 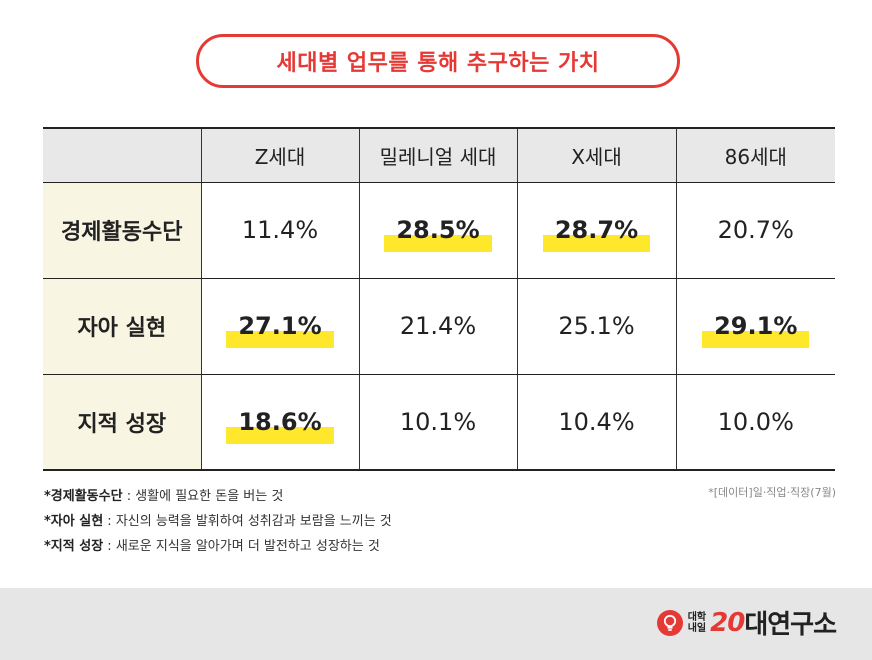 I want to click on footnote-term: *자아 실현, so click(x=74, y=521).